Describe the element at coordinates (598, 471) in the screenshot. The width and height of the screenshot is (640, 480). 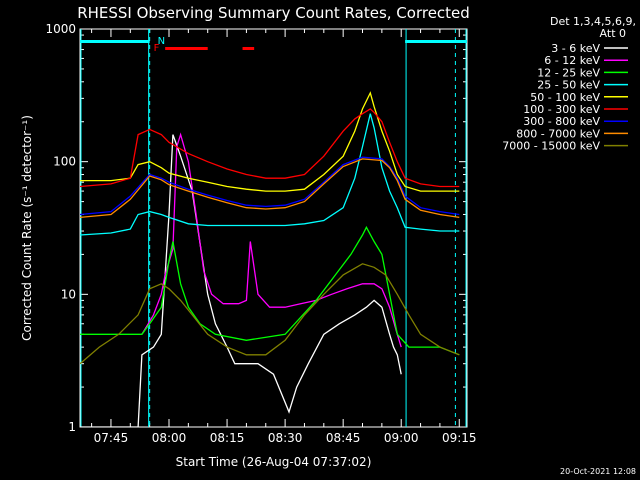
I see `footer-date: 20-Oct-2021 12:08` at that location.